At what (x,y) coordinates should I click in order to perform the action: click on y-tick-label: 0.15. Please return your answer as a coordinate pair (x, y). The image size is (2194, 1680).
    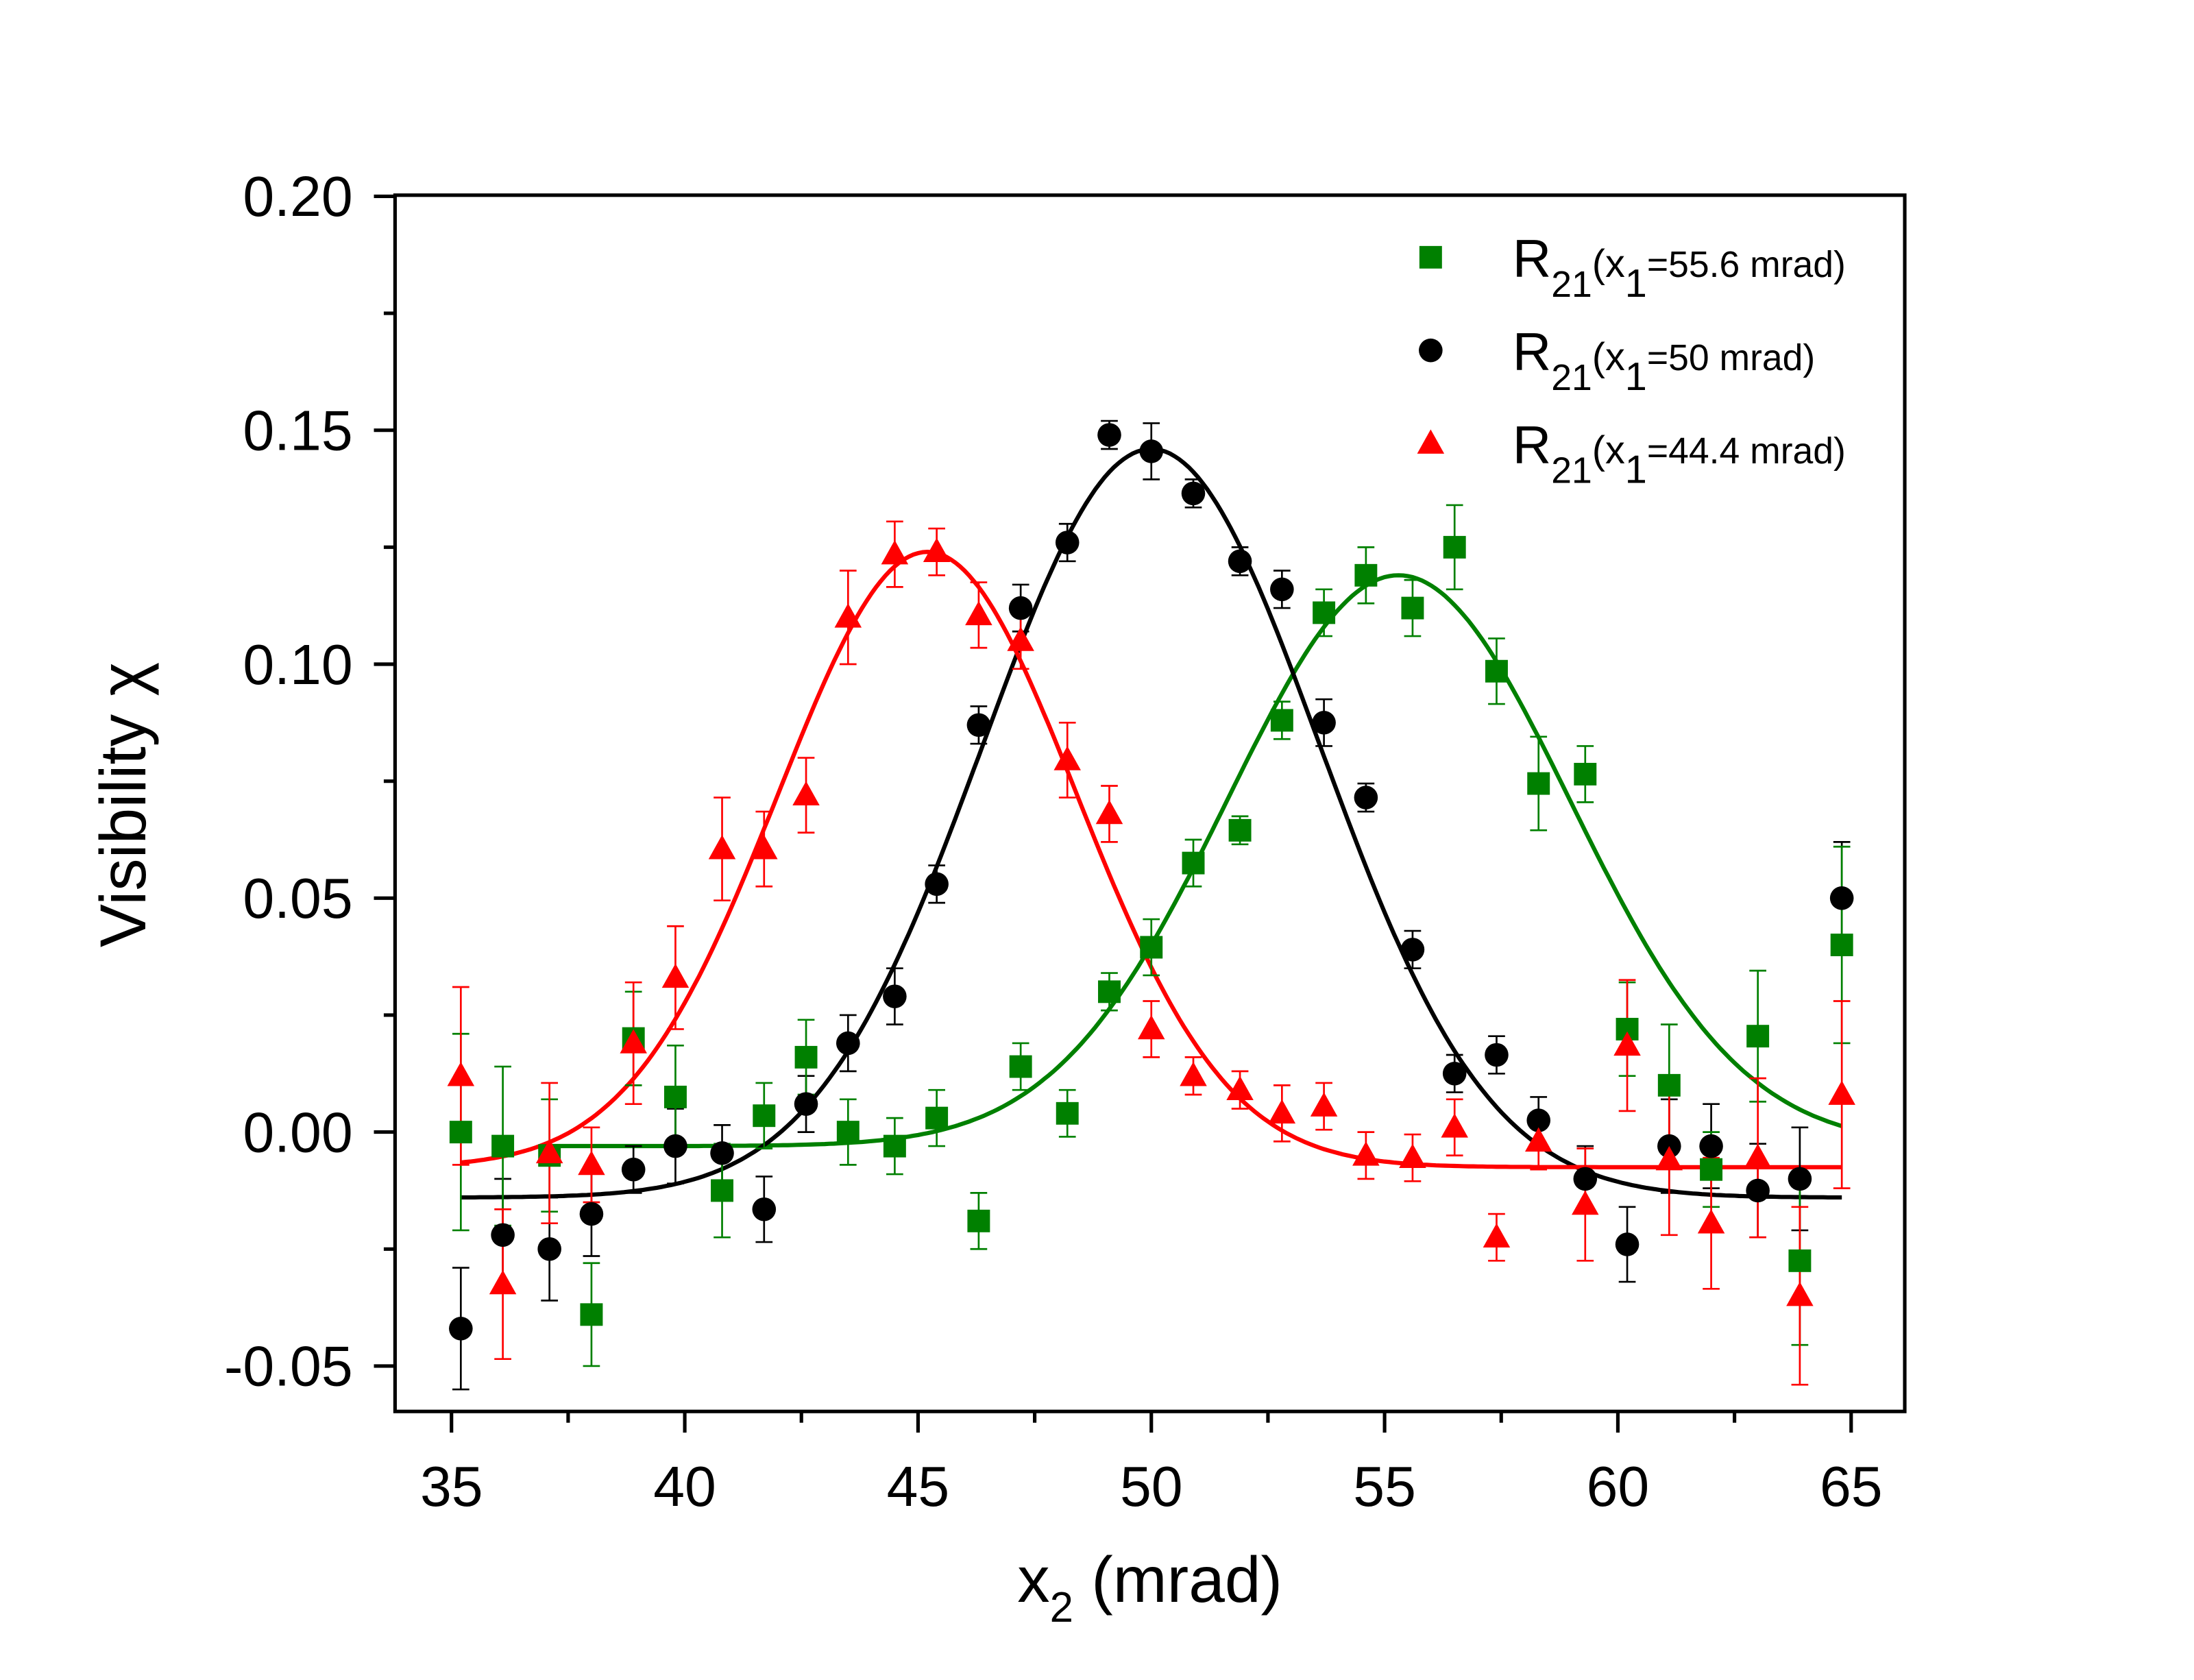
    Looking at the image, I should click on (298, 431).